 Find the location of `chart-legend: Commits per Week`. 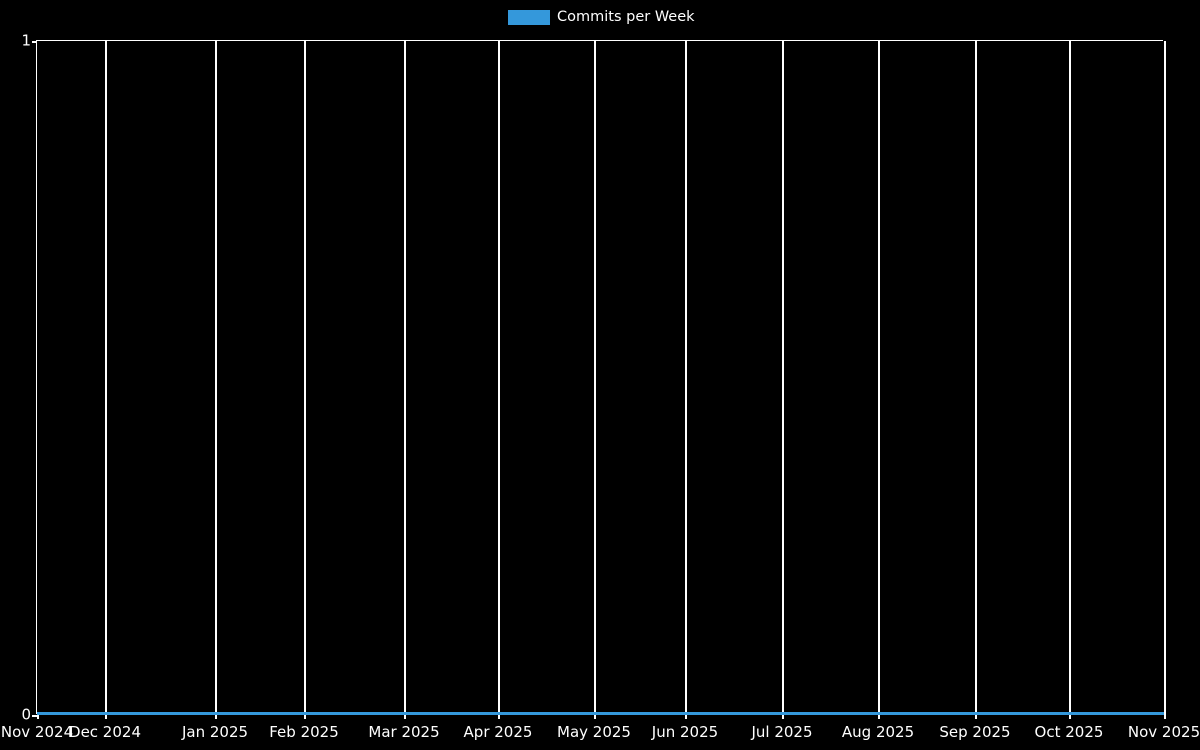

chart-legend: Commits per Week is located at coordinates (601, 17).